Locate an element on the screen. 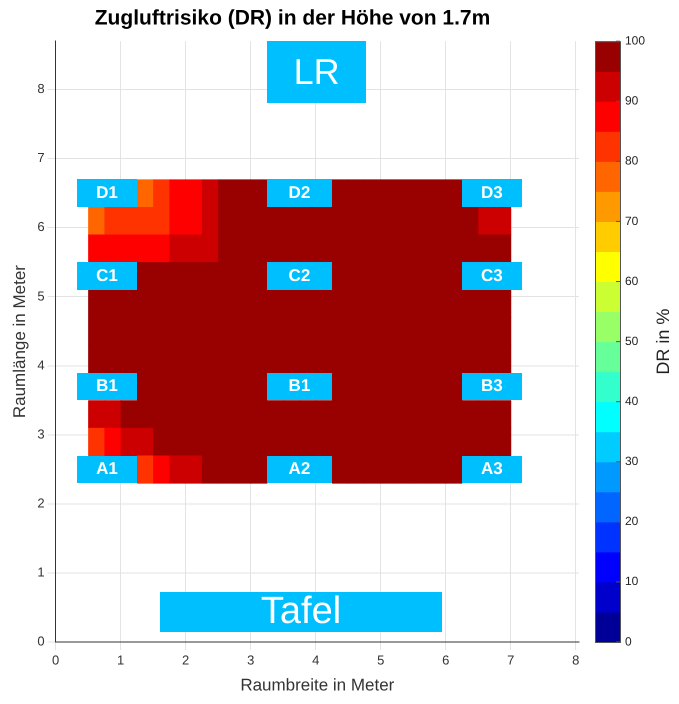  x-tick-label: 2 is located at coordinates (186, 660).